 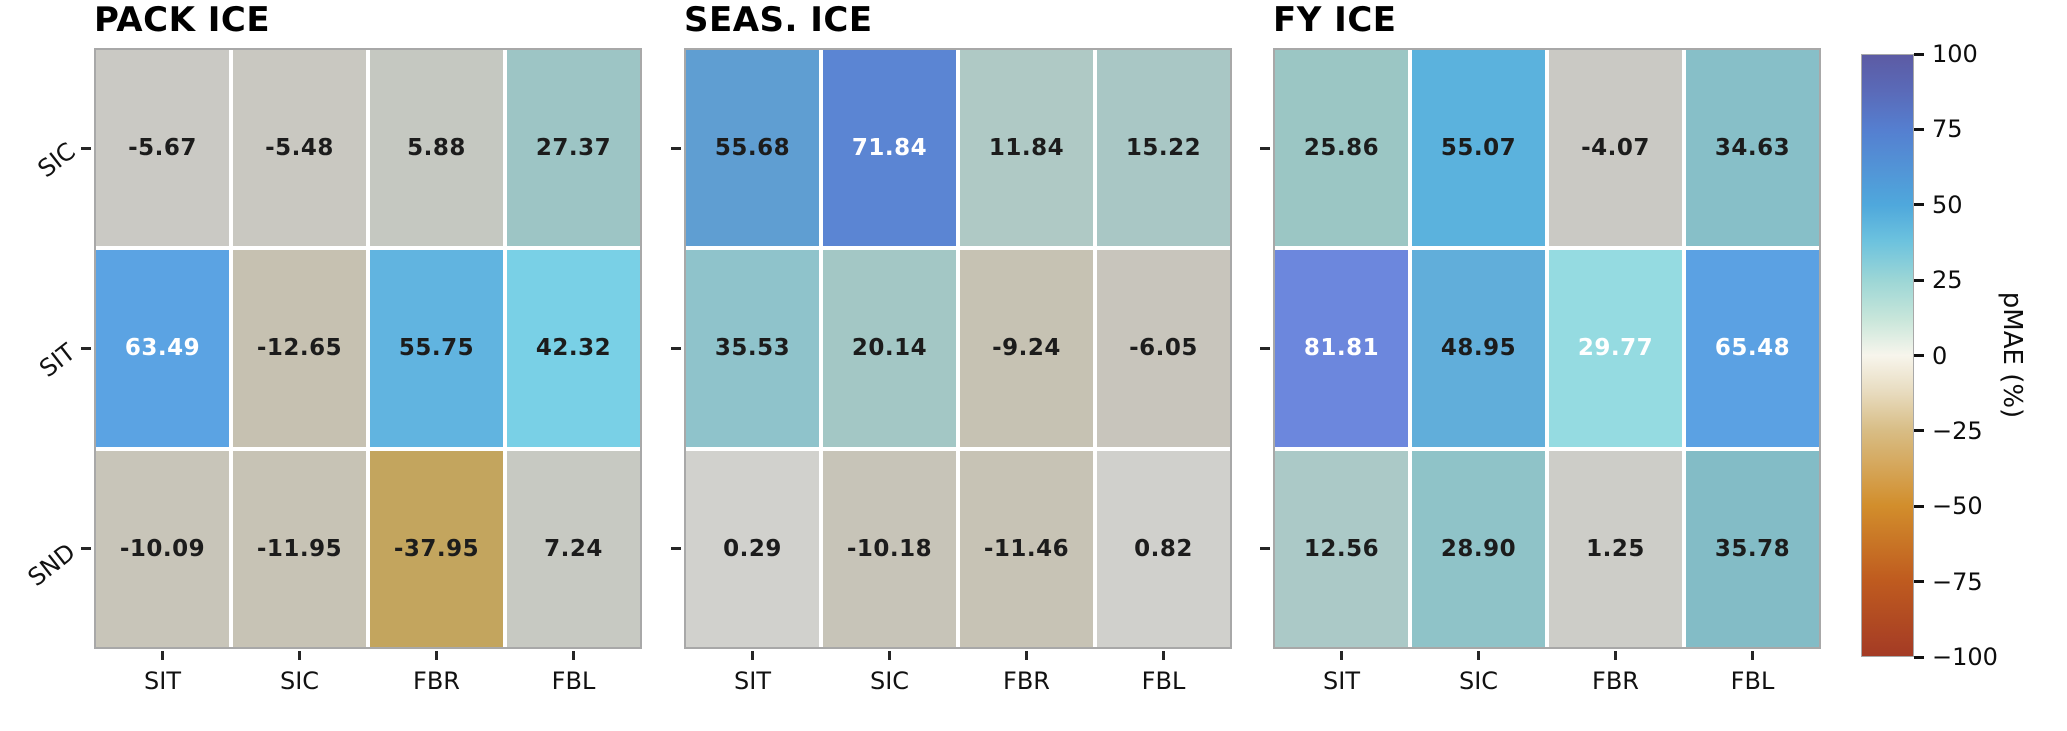 I want to click on colorbar-tick-label: 100, so click(x=1955, y=54).